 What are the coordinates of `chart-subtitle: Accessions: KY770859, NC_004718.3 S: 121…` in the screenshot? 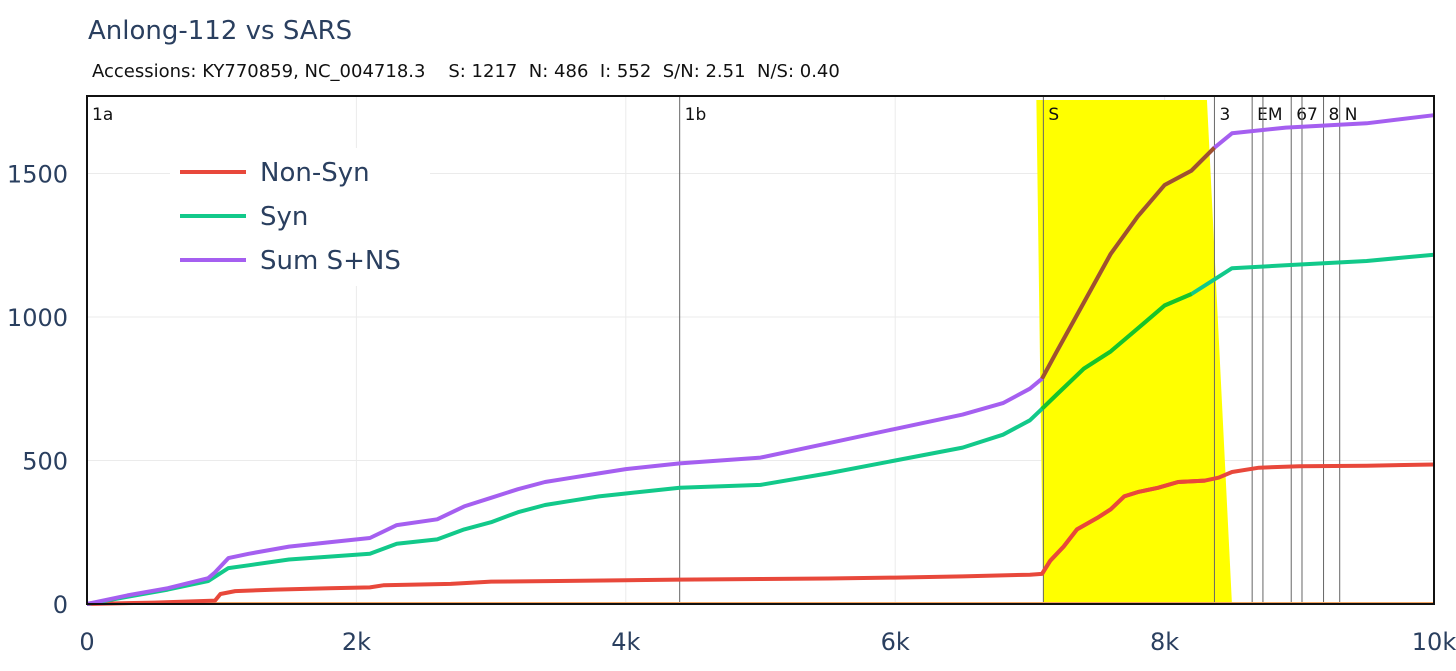 It's located at (466, 71).